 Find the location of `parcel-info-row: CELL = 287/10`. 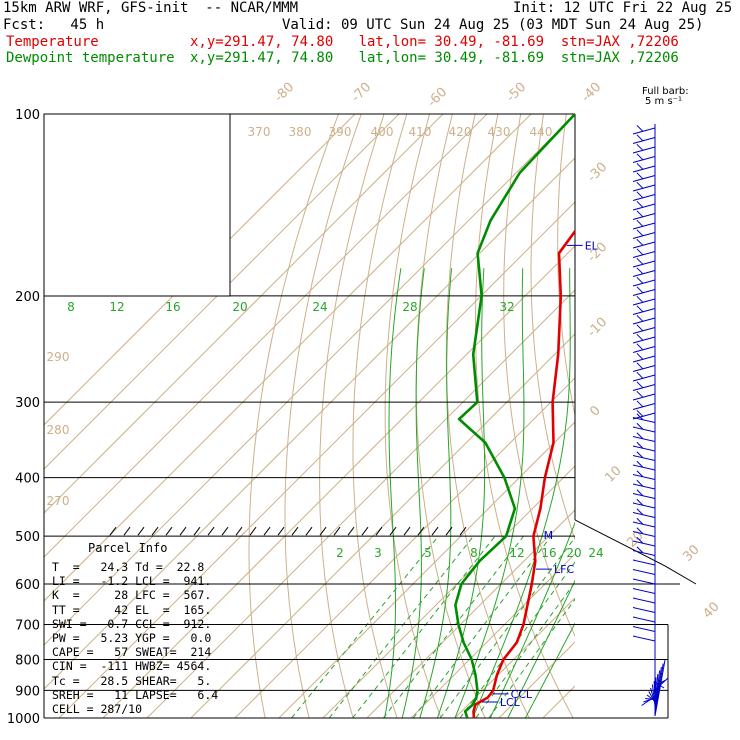

parcel-info-row: CELL = 287/10 is located at coordinates (97, 709).